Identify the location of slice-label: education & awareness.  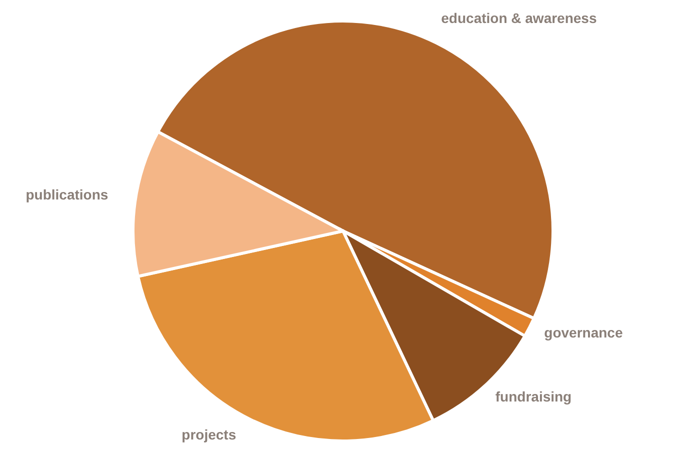
(519, 18).